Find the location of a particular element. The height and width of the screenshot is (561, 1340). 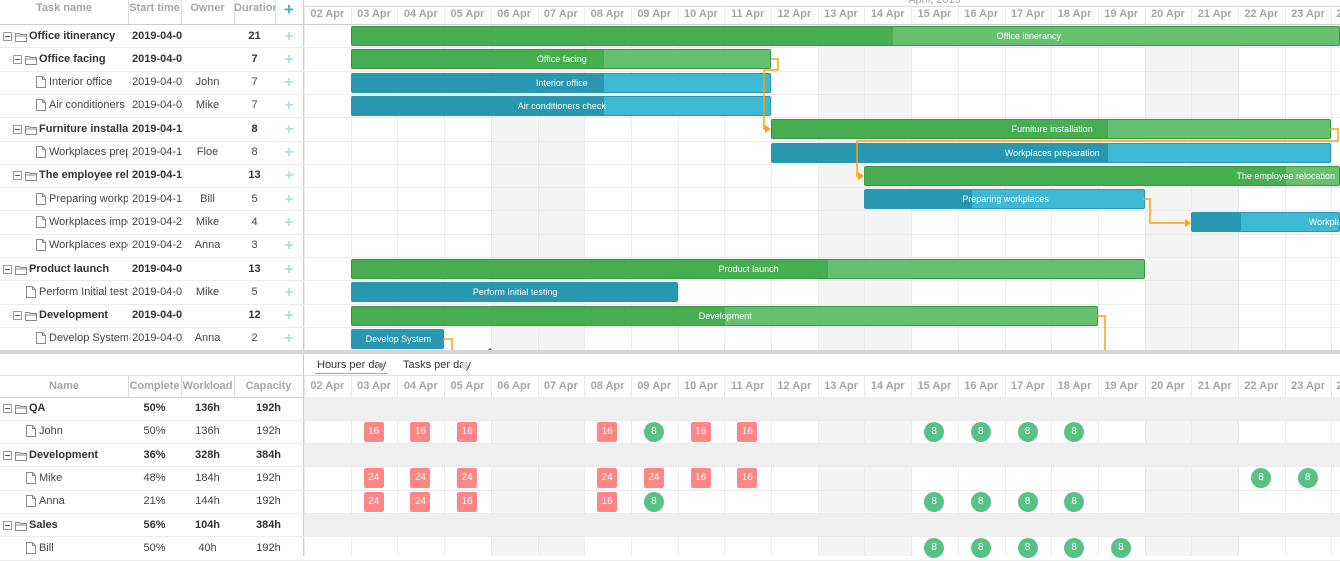

resource-column-complete: Complete is located at coordinates (154, 386).